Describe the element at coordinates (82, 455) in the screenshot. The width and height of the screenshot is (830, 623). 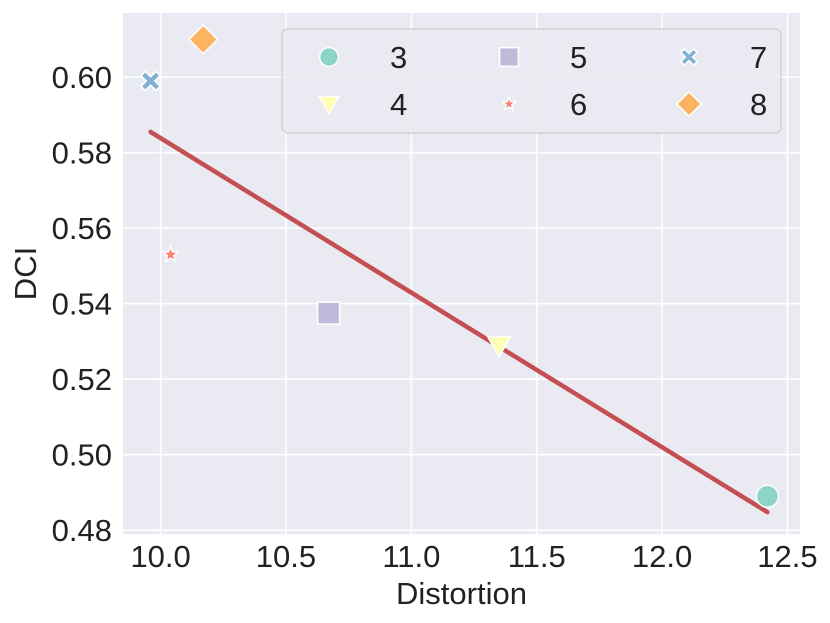
I see `y-tick-label: 0.50` at that location.